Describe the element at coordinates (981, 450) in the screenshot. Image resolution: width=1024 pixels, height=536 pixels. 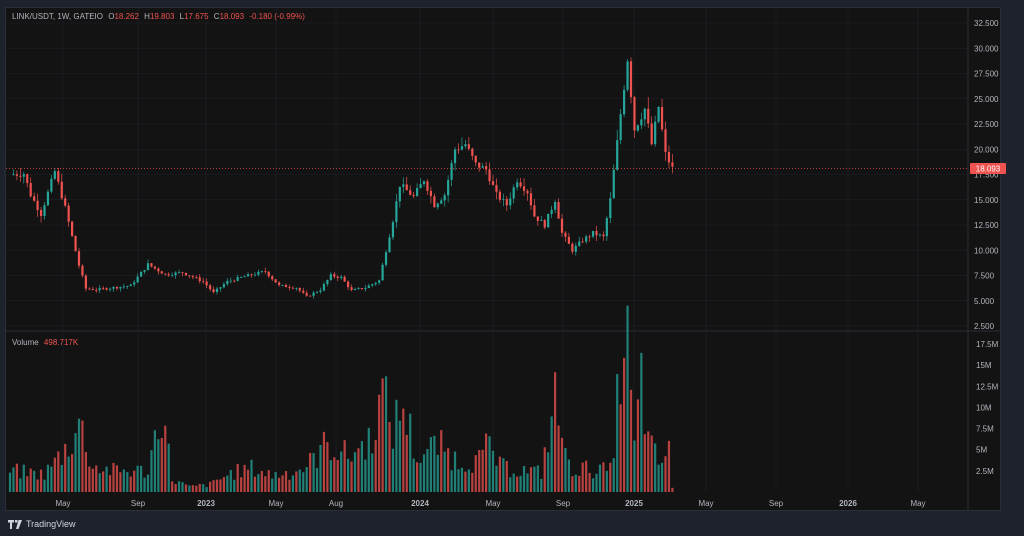
I see `volume-tick-label: 5M` at that location.